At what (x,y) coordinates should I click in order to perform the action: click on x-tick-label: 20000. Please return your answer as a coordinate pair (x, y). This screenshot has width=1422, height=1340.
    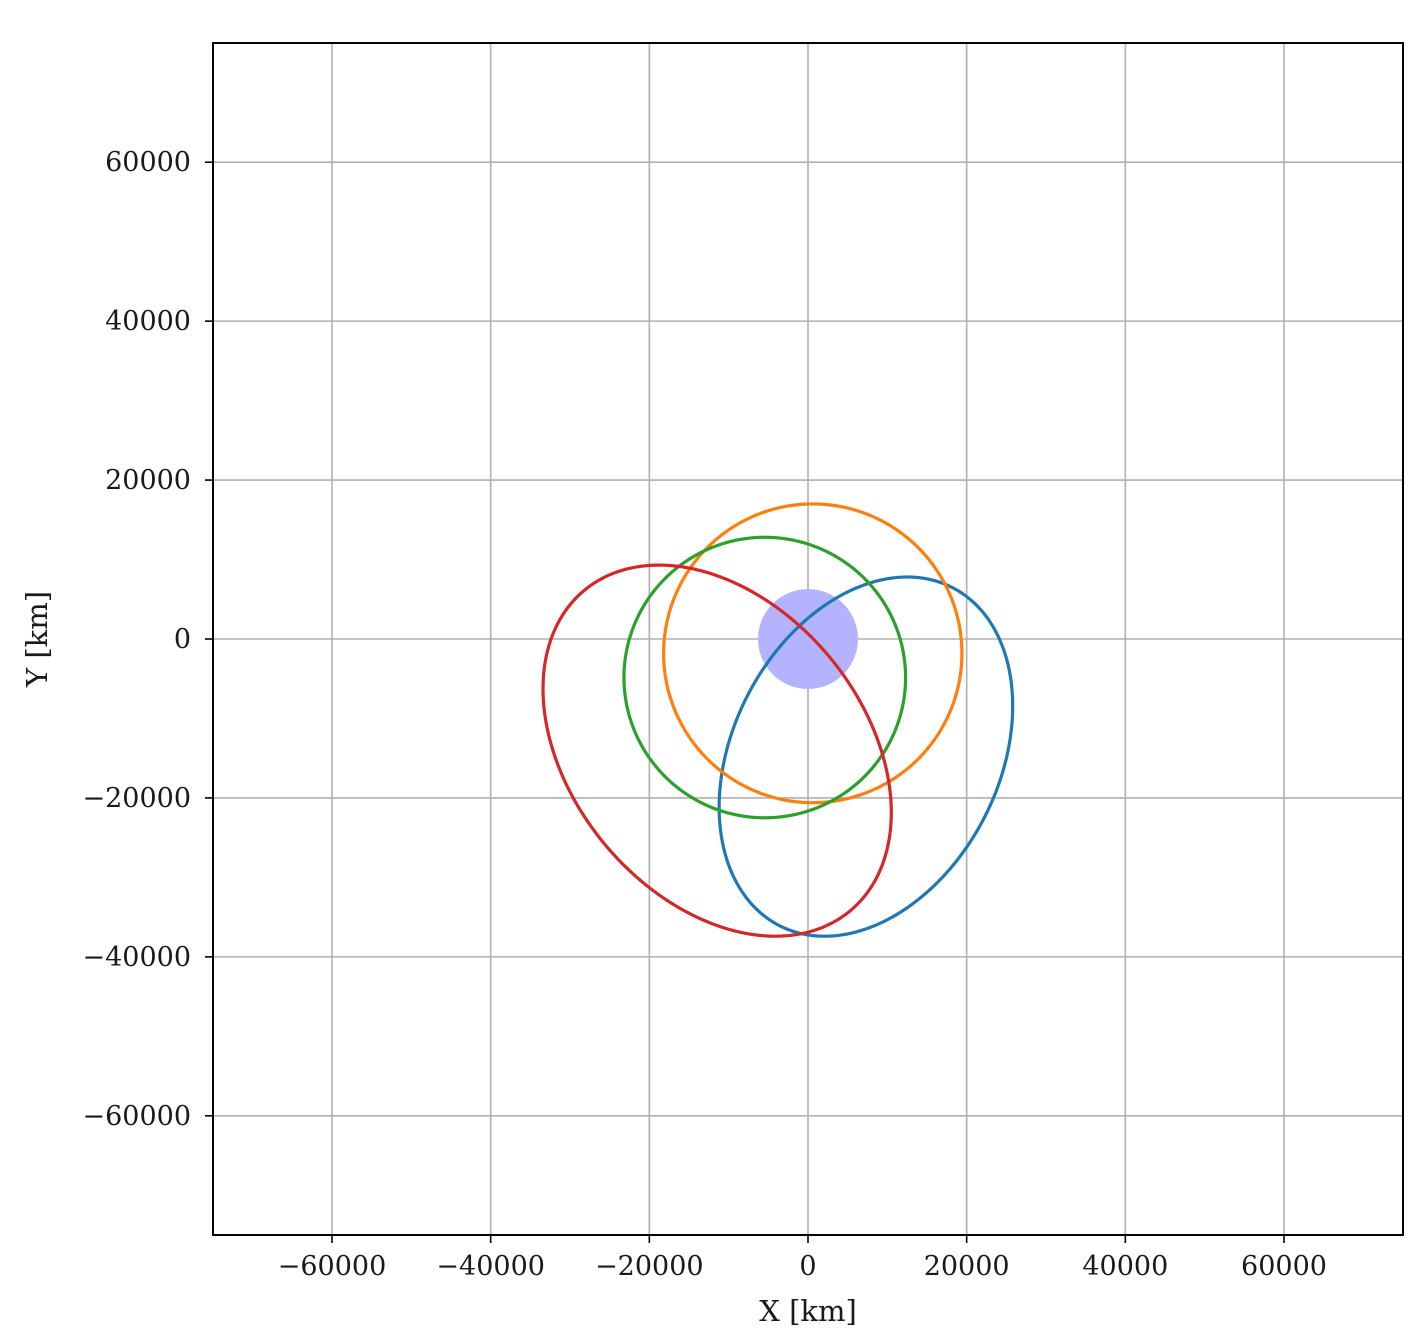
    Looking at the image, I should click on (967, 1266).